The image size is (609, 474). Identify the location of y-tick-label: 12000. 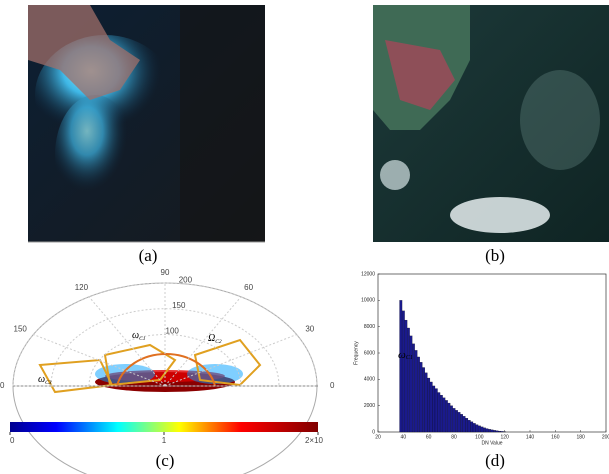
(368, 274).